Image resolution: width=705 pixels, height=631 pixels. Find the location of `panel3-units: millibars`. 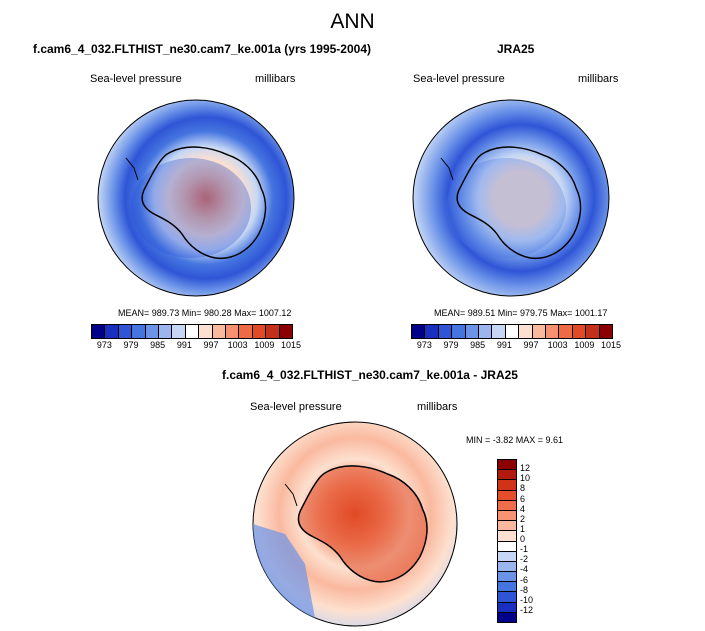

panel3-units: millibars is located at coordinates (437, 407).